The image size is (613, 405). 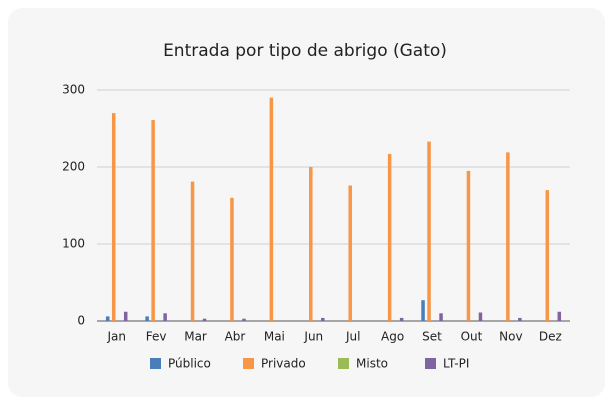 I want to click on x-tick-label: Out, so click(x=472, y=337).